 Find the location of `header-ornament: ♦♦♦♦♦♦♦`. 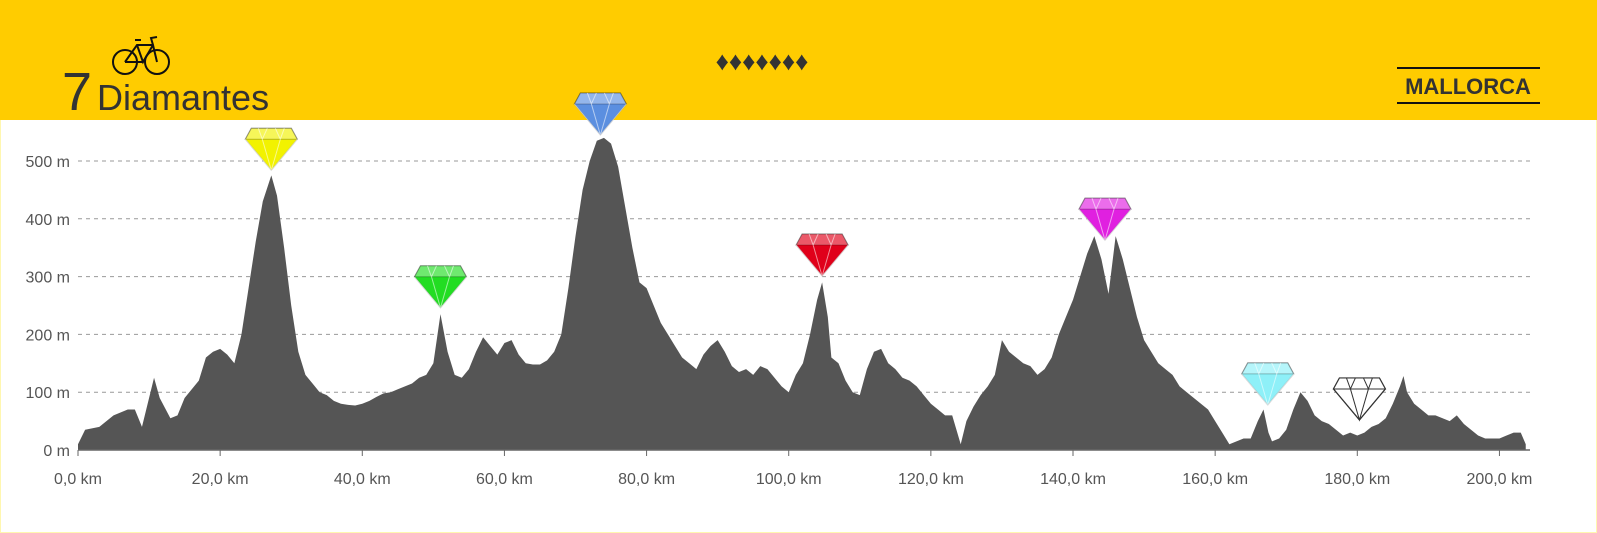

header-ornament: ♦♦♦♦♦♦♦ is located at coordinates (762, 61).